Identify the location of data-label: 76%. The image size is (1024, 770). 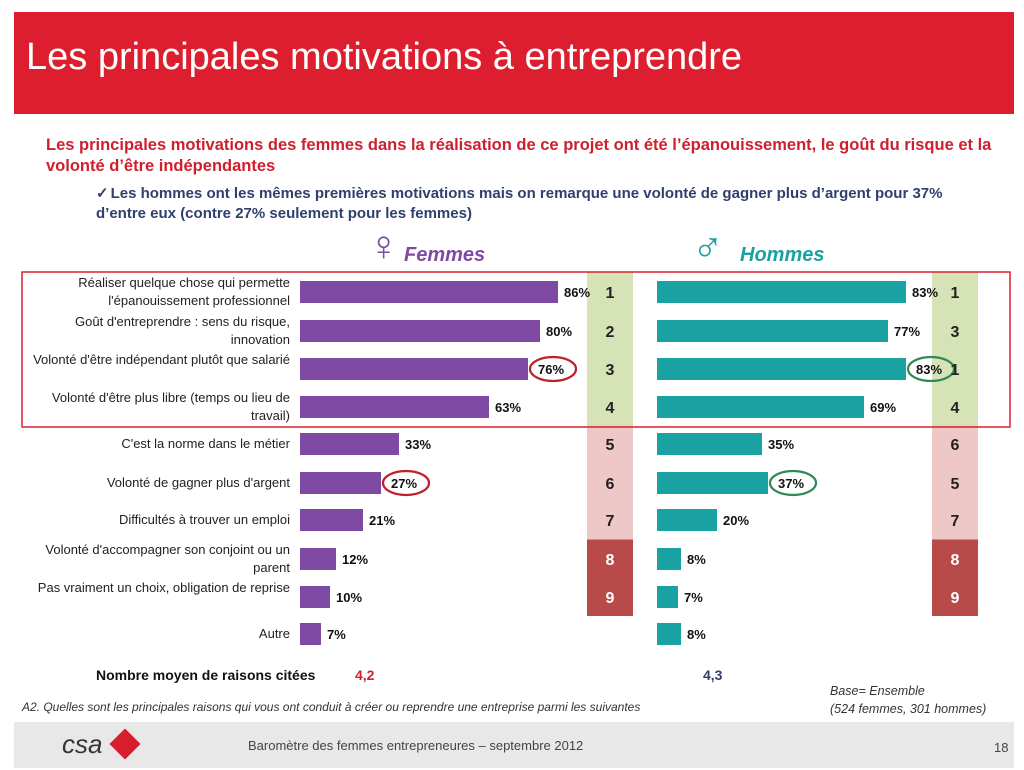
(551, 369).